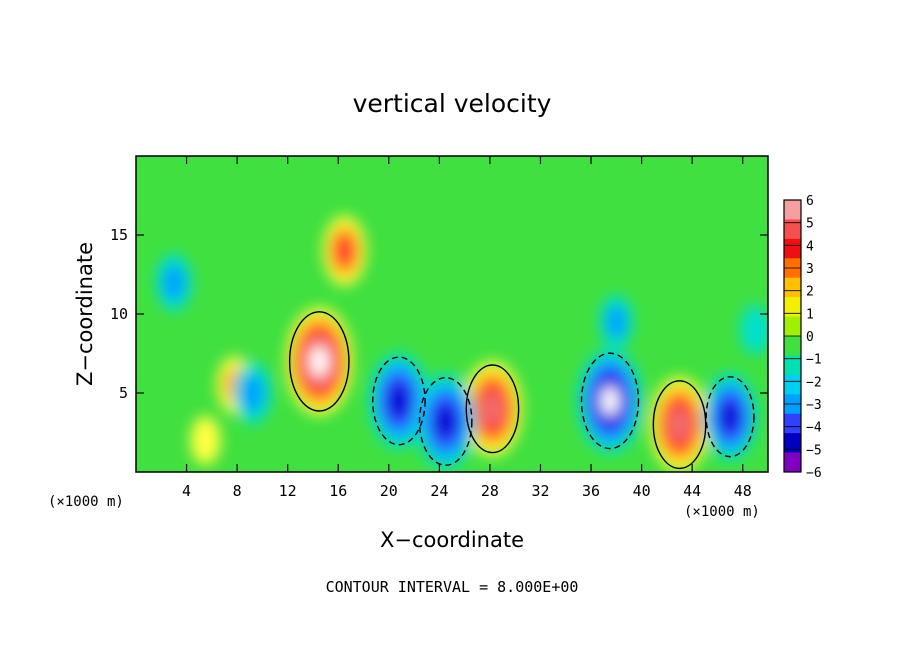 The image size is (904, 654). I want to click on x-tick-label: 28, so click(490, 491).